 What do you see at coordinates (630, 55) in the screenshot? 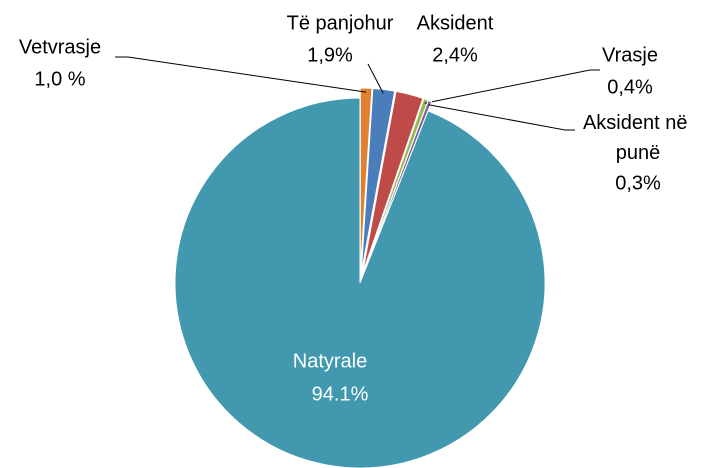
I see `slice-name: Vrasje` at bounding box center [630, 55].